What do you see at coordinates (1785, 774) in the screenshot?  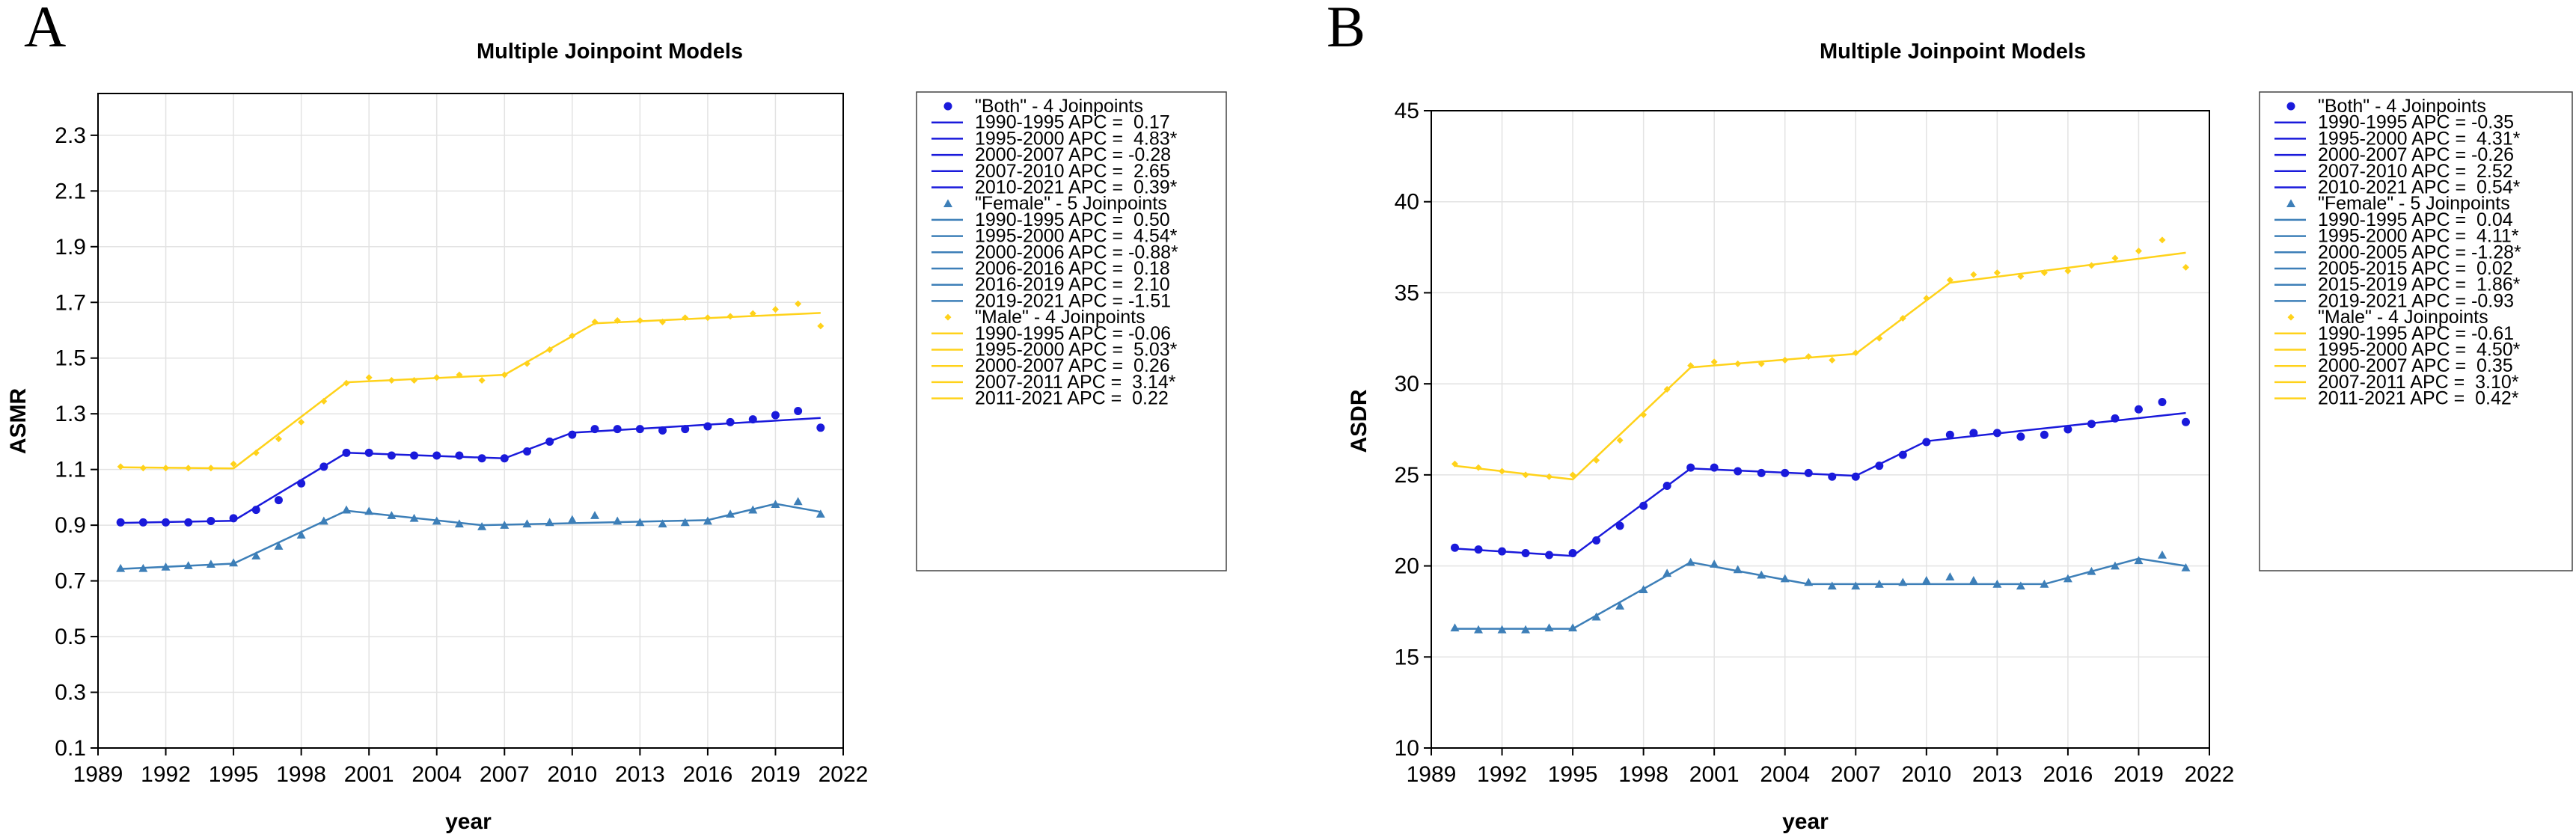 I see `x-tick-label: 2004` at bounding box center [1785, 774].